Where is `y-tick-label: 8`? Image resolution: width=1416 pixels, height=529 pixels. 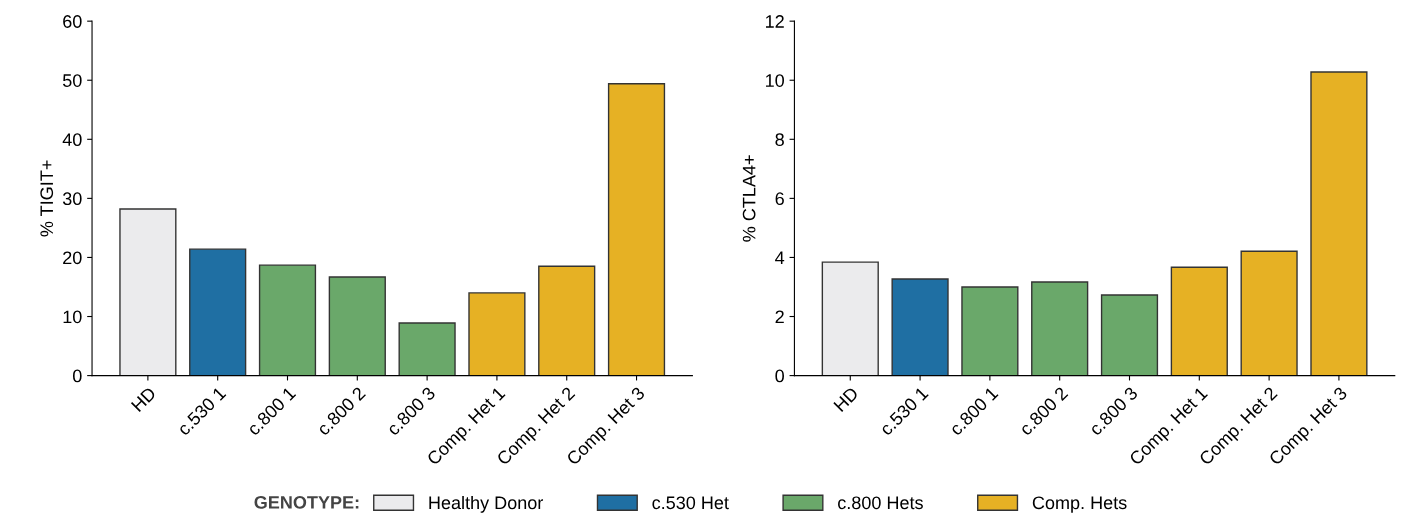
y-tick-label: 8 is located at coordinates (779, 140).